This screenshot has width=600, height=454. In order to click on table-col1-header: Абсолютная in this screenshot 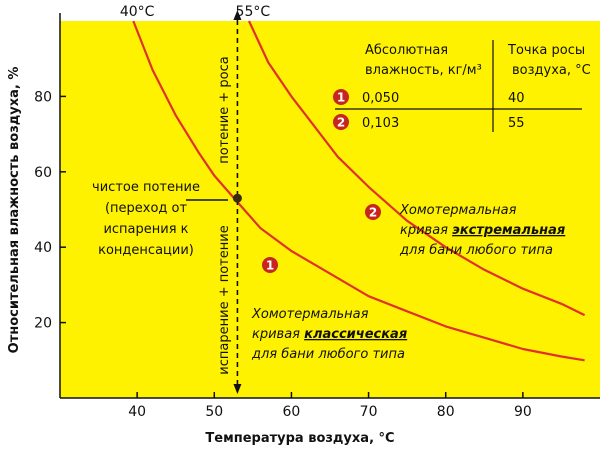, I will do `click(406, 50)`.